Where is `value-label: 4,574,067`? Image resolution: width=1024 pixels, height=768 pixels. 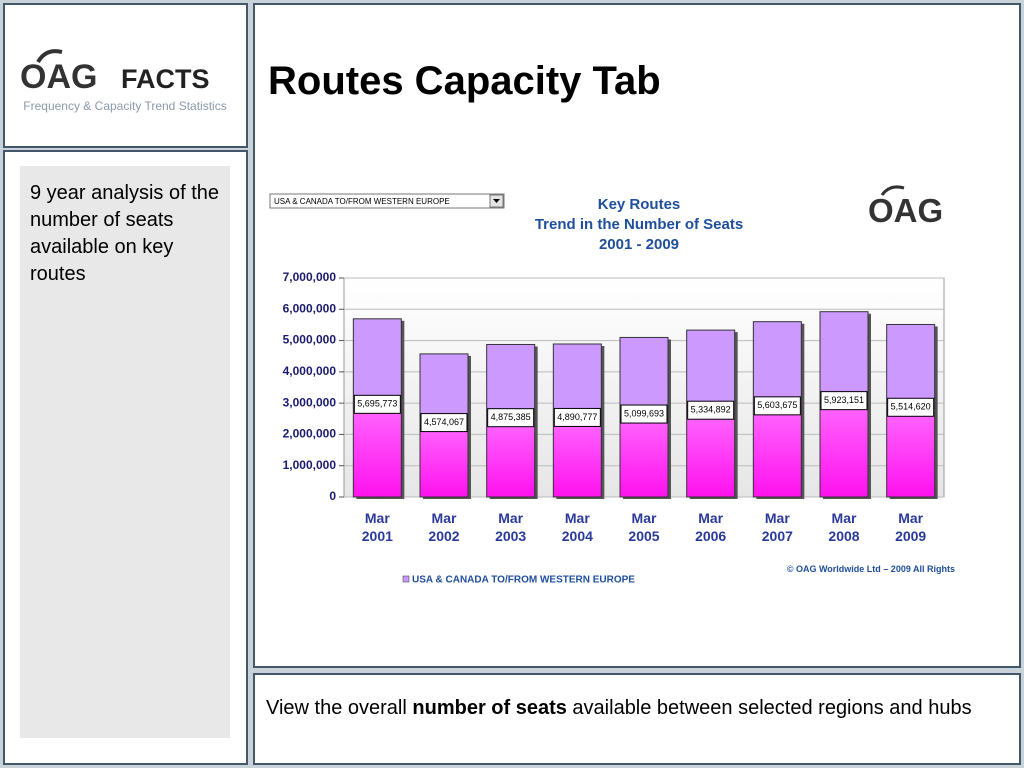 value-label: 4,574,067 is located at coordinates (444, 422).